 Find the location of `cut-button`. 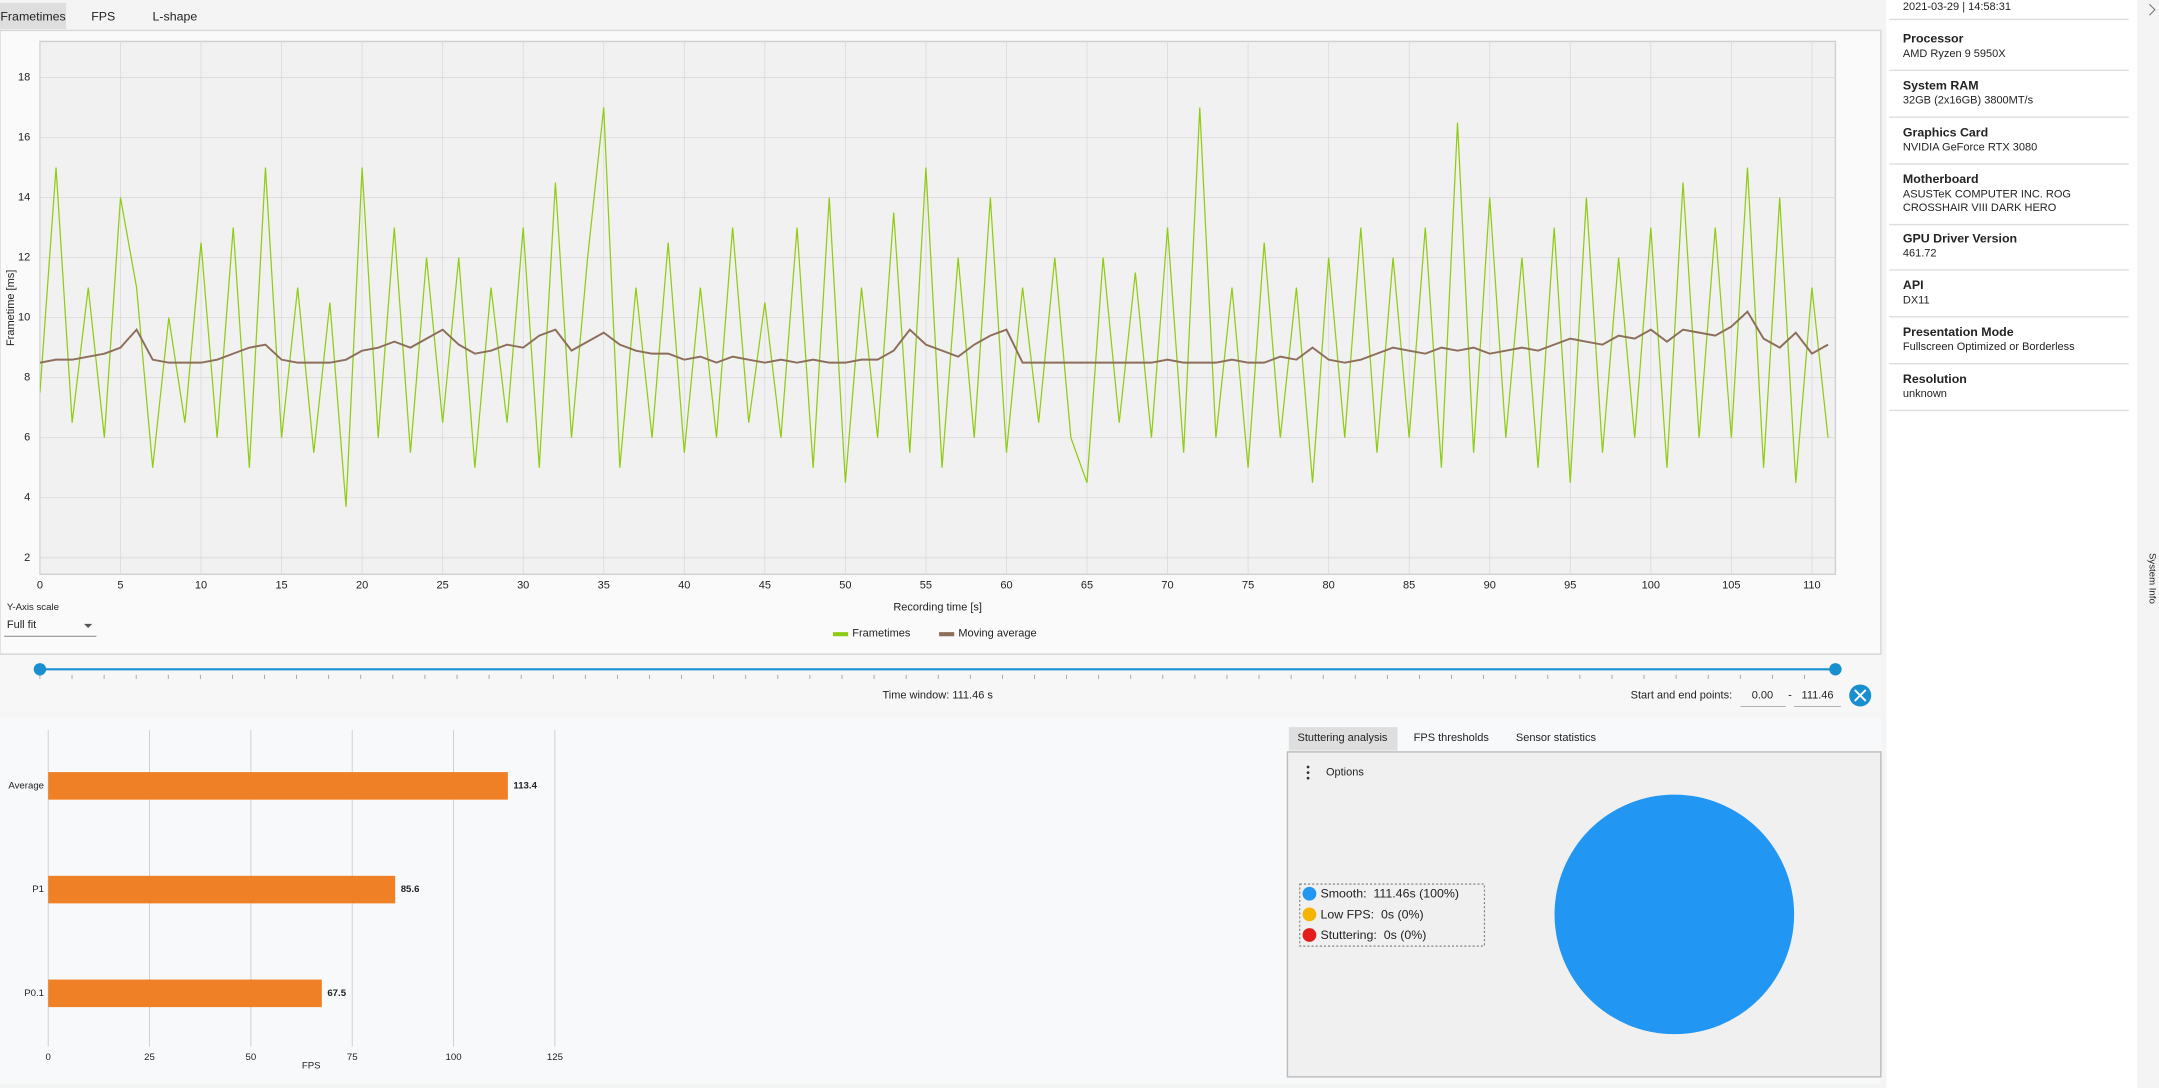

cut-button is located at coordinates (1860, 695).